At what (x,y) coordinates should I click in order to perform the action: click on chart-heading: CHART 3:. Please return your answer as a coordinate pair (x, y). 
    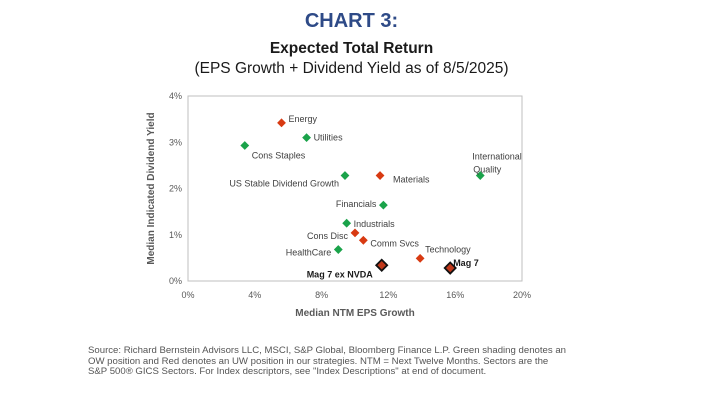
    Looking at the image, I should click on (351, 21).